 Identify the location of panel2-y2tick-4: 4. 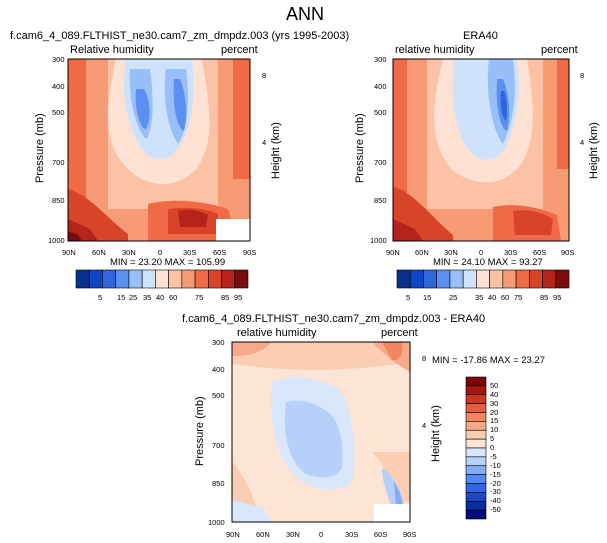
(582, 142).